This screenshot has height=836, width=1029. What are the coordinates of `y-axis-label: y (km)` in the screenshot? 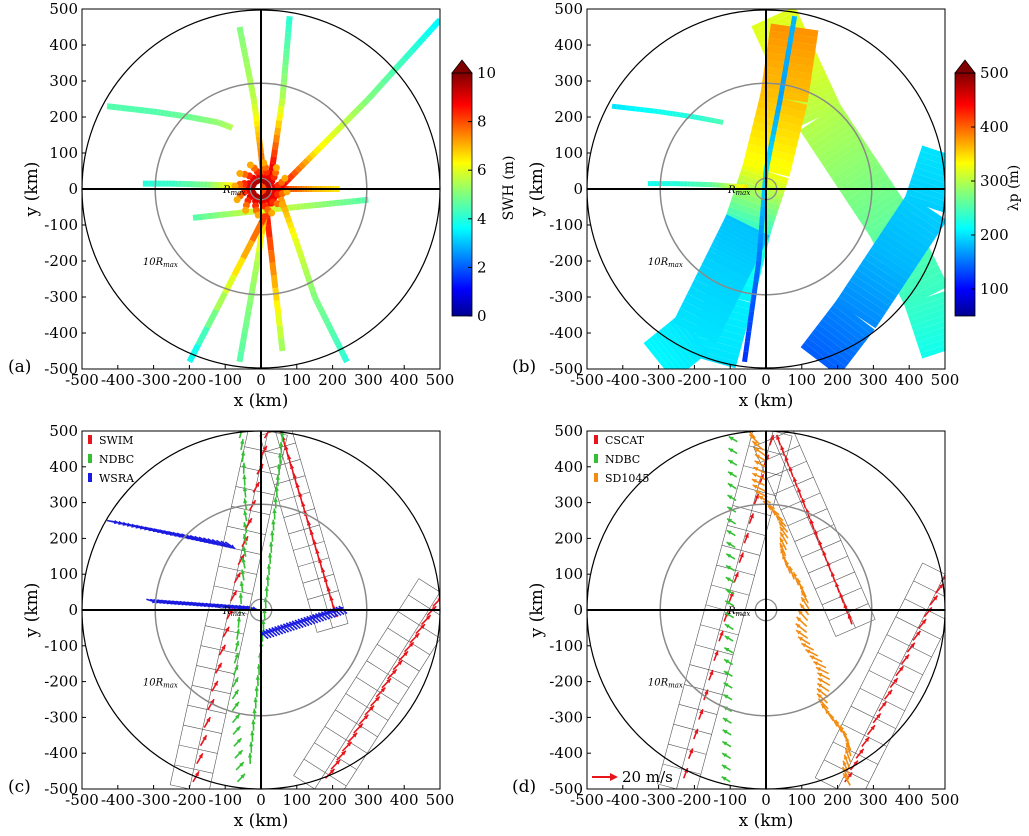 It's located at (32, 190).